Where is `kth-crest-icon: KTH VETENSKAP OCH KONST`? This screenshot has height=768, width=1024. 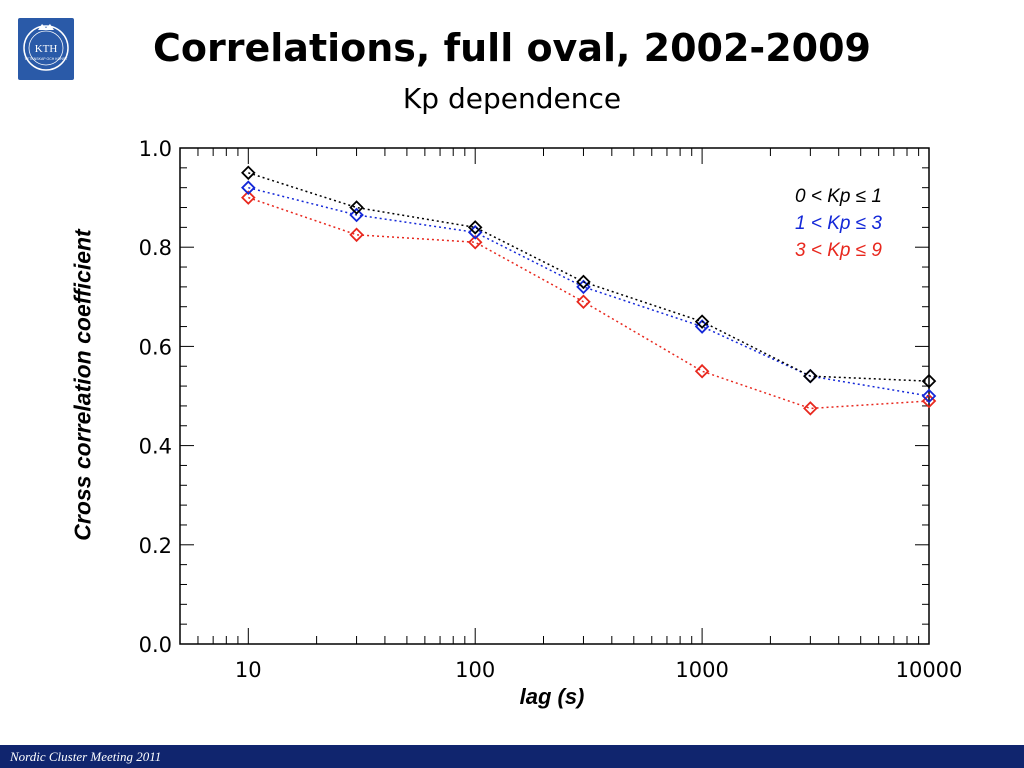
kth-crest-icon: KTH VETENSKAP OCH KONST is located at coordinates (46, 47).